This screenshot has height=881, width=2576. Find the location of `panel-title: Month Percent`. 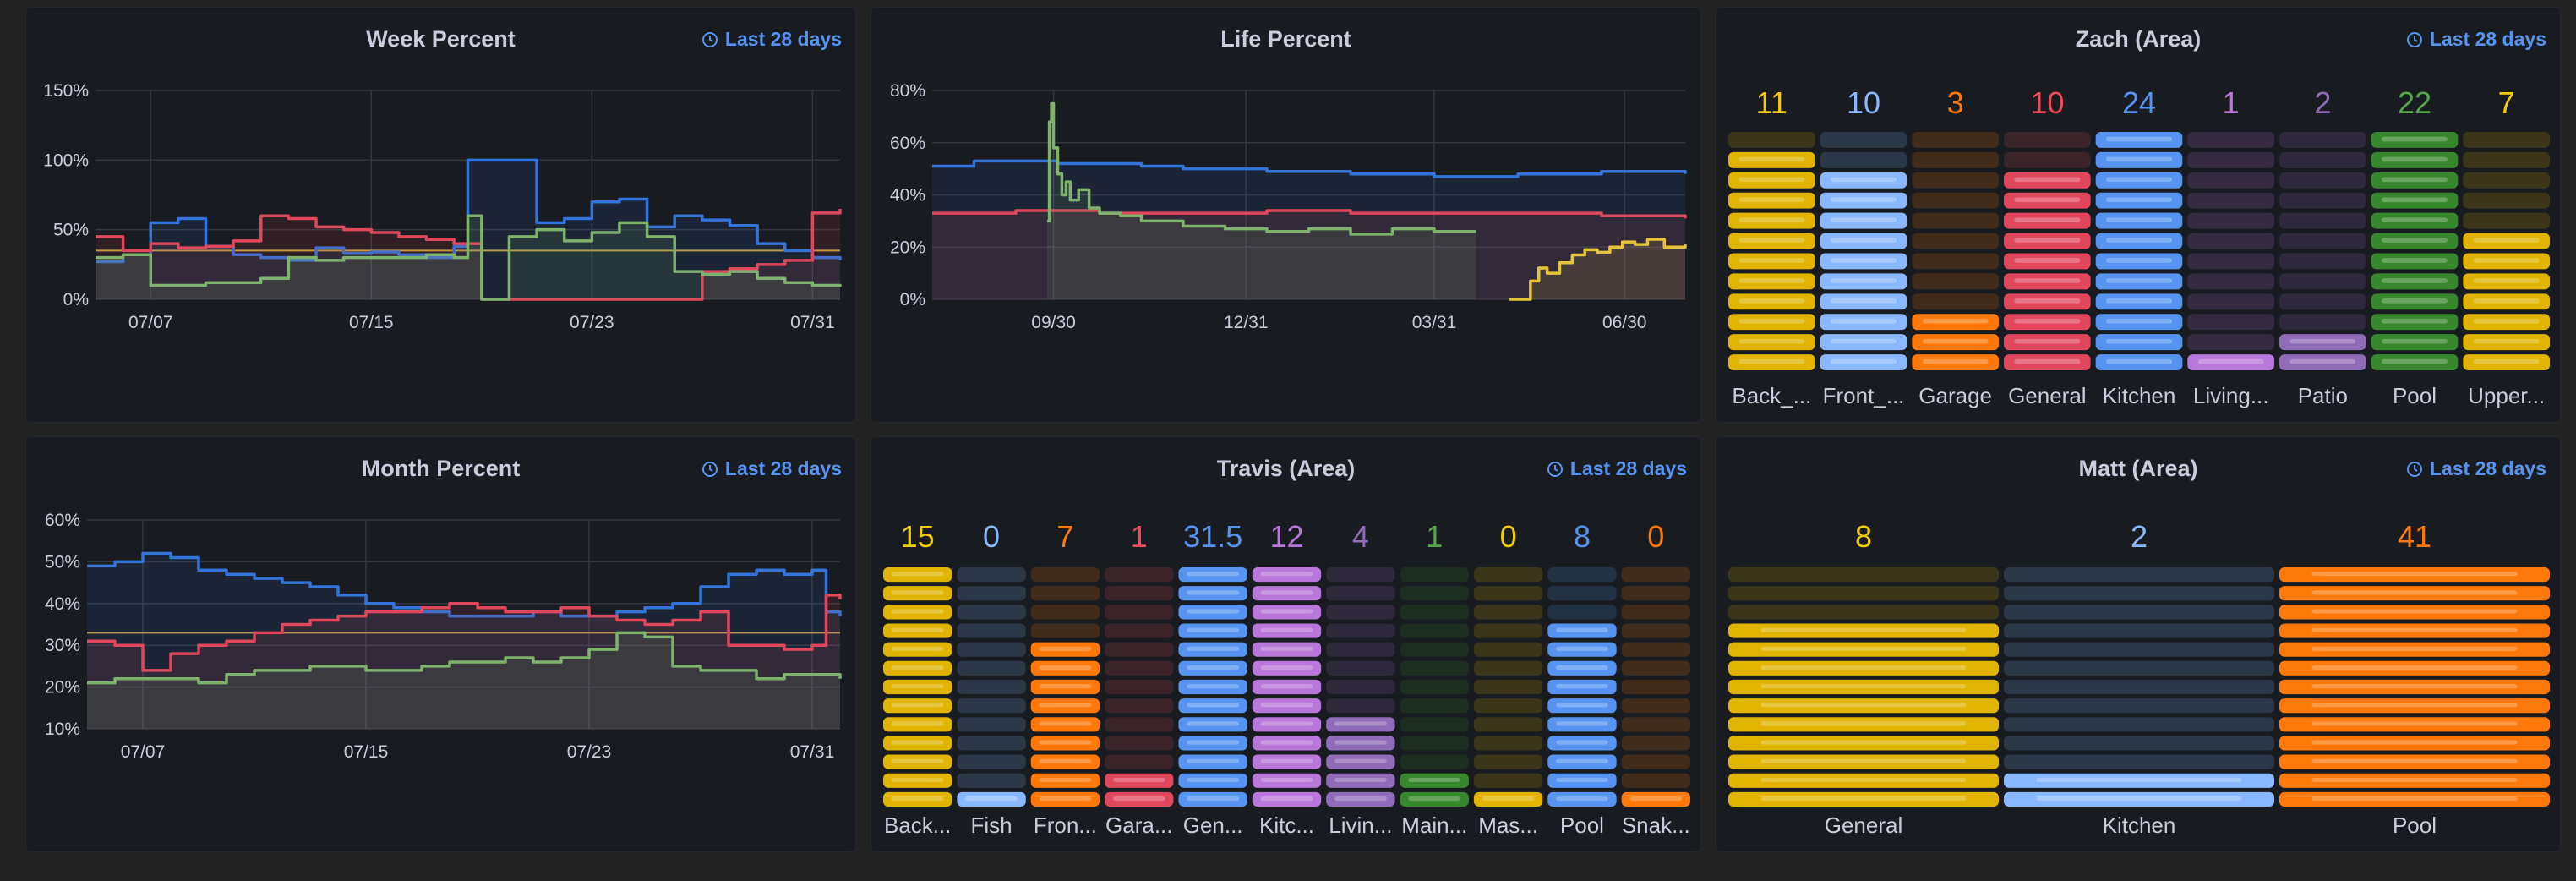

panel-title: Month Percent is located at coordinates (441, 469).